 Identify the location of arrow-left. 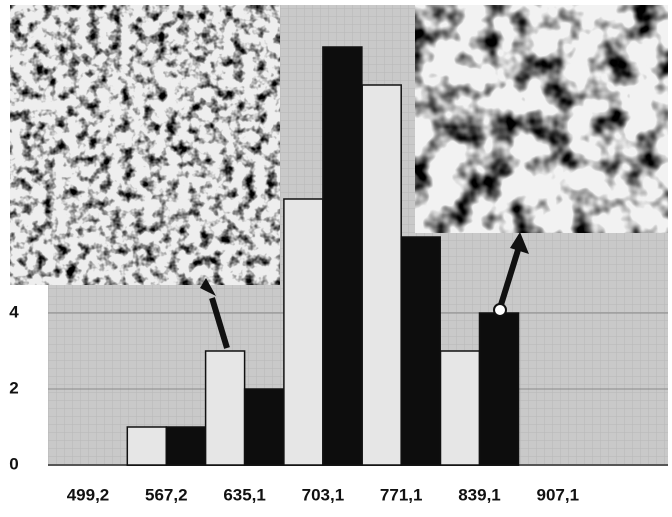
(215, 313).